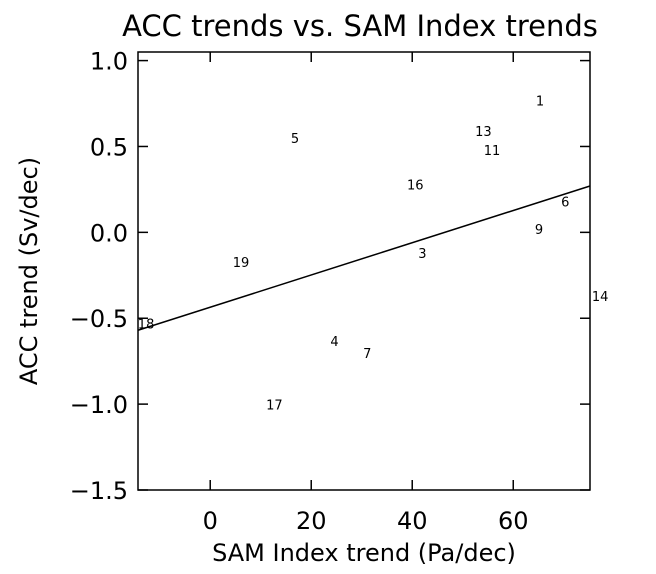 The image size is (656, 574). What do you see at coordinates (241, 263) in the screenshot?
I see `point-label: 19` at bounding box center [241, 263].